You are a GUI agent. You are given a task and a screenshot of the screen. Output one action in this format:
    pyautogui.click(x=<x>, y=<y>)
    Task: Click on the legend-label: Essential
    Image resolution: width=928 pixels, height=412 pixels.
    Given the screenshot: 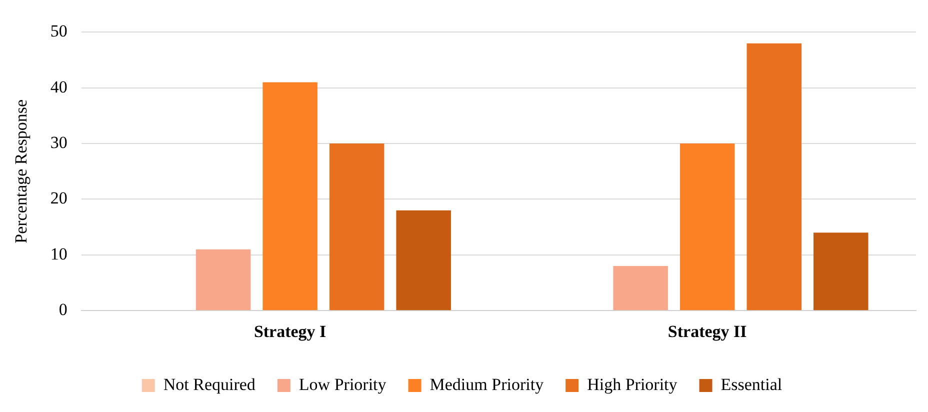 What is the action you would take?
    pyautogui.click(x=751, y=384)
    